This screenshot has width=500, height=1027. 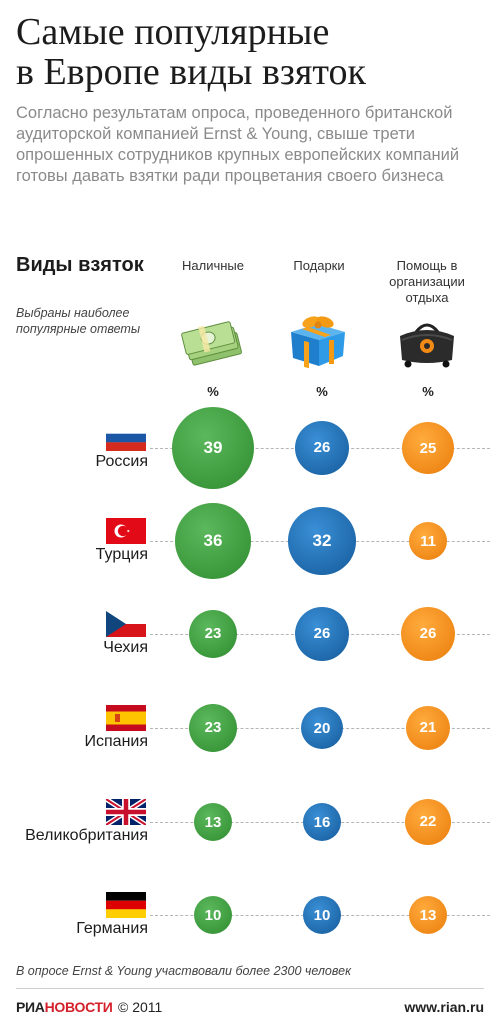 I want to click on bubble-leisure: 21, so click(x=428, y=728).